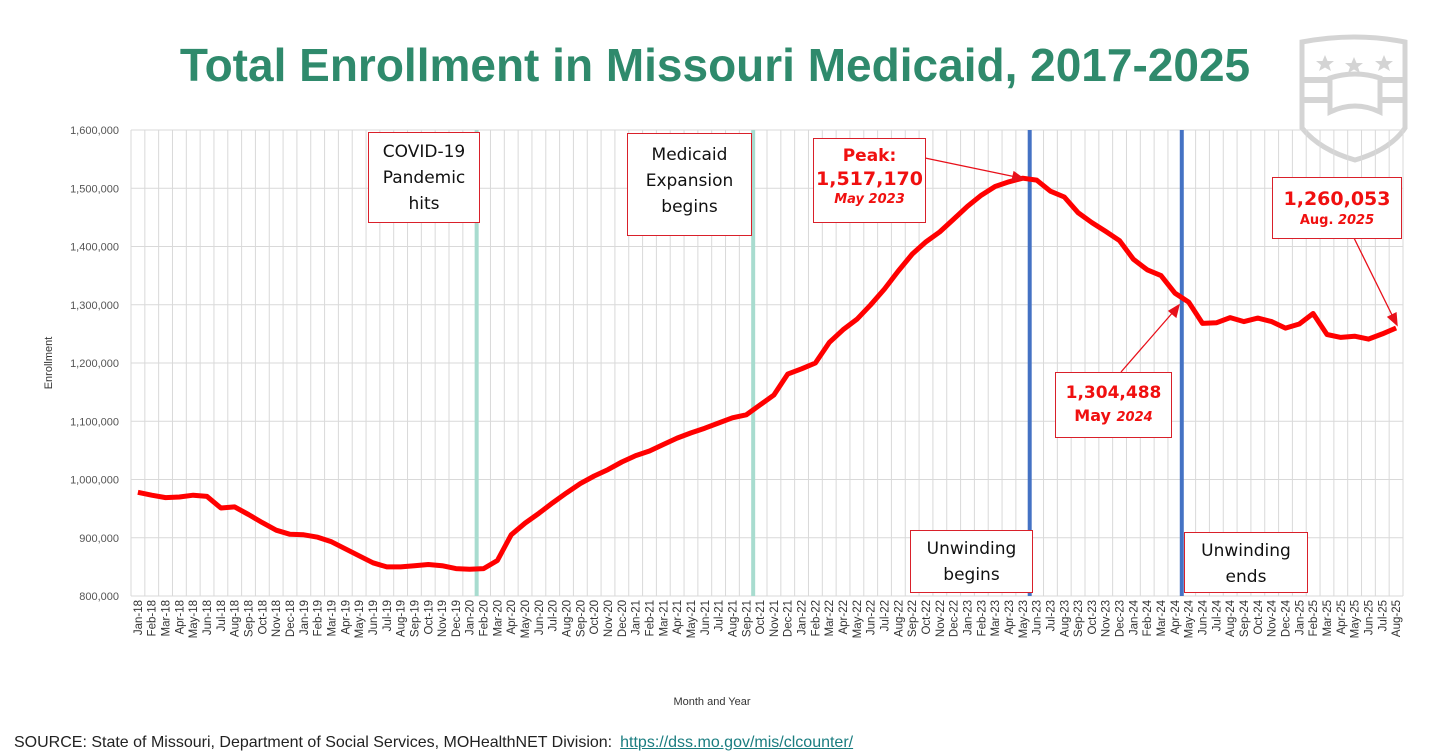 The height and width of the screenshot is (754, 1456). What do you see at coordinates (844, 617) in the screenshot?
I see `x-tick-label: Apr-22` at bounding box center [844, 617].